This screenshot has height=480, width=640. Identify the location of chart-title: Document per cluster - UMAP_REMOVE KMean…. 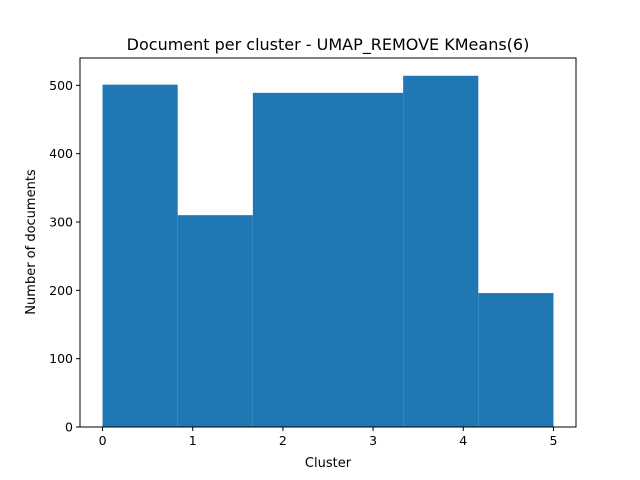
(328, 45).